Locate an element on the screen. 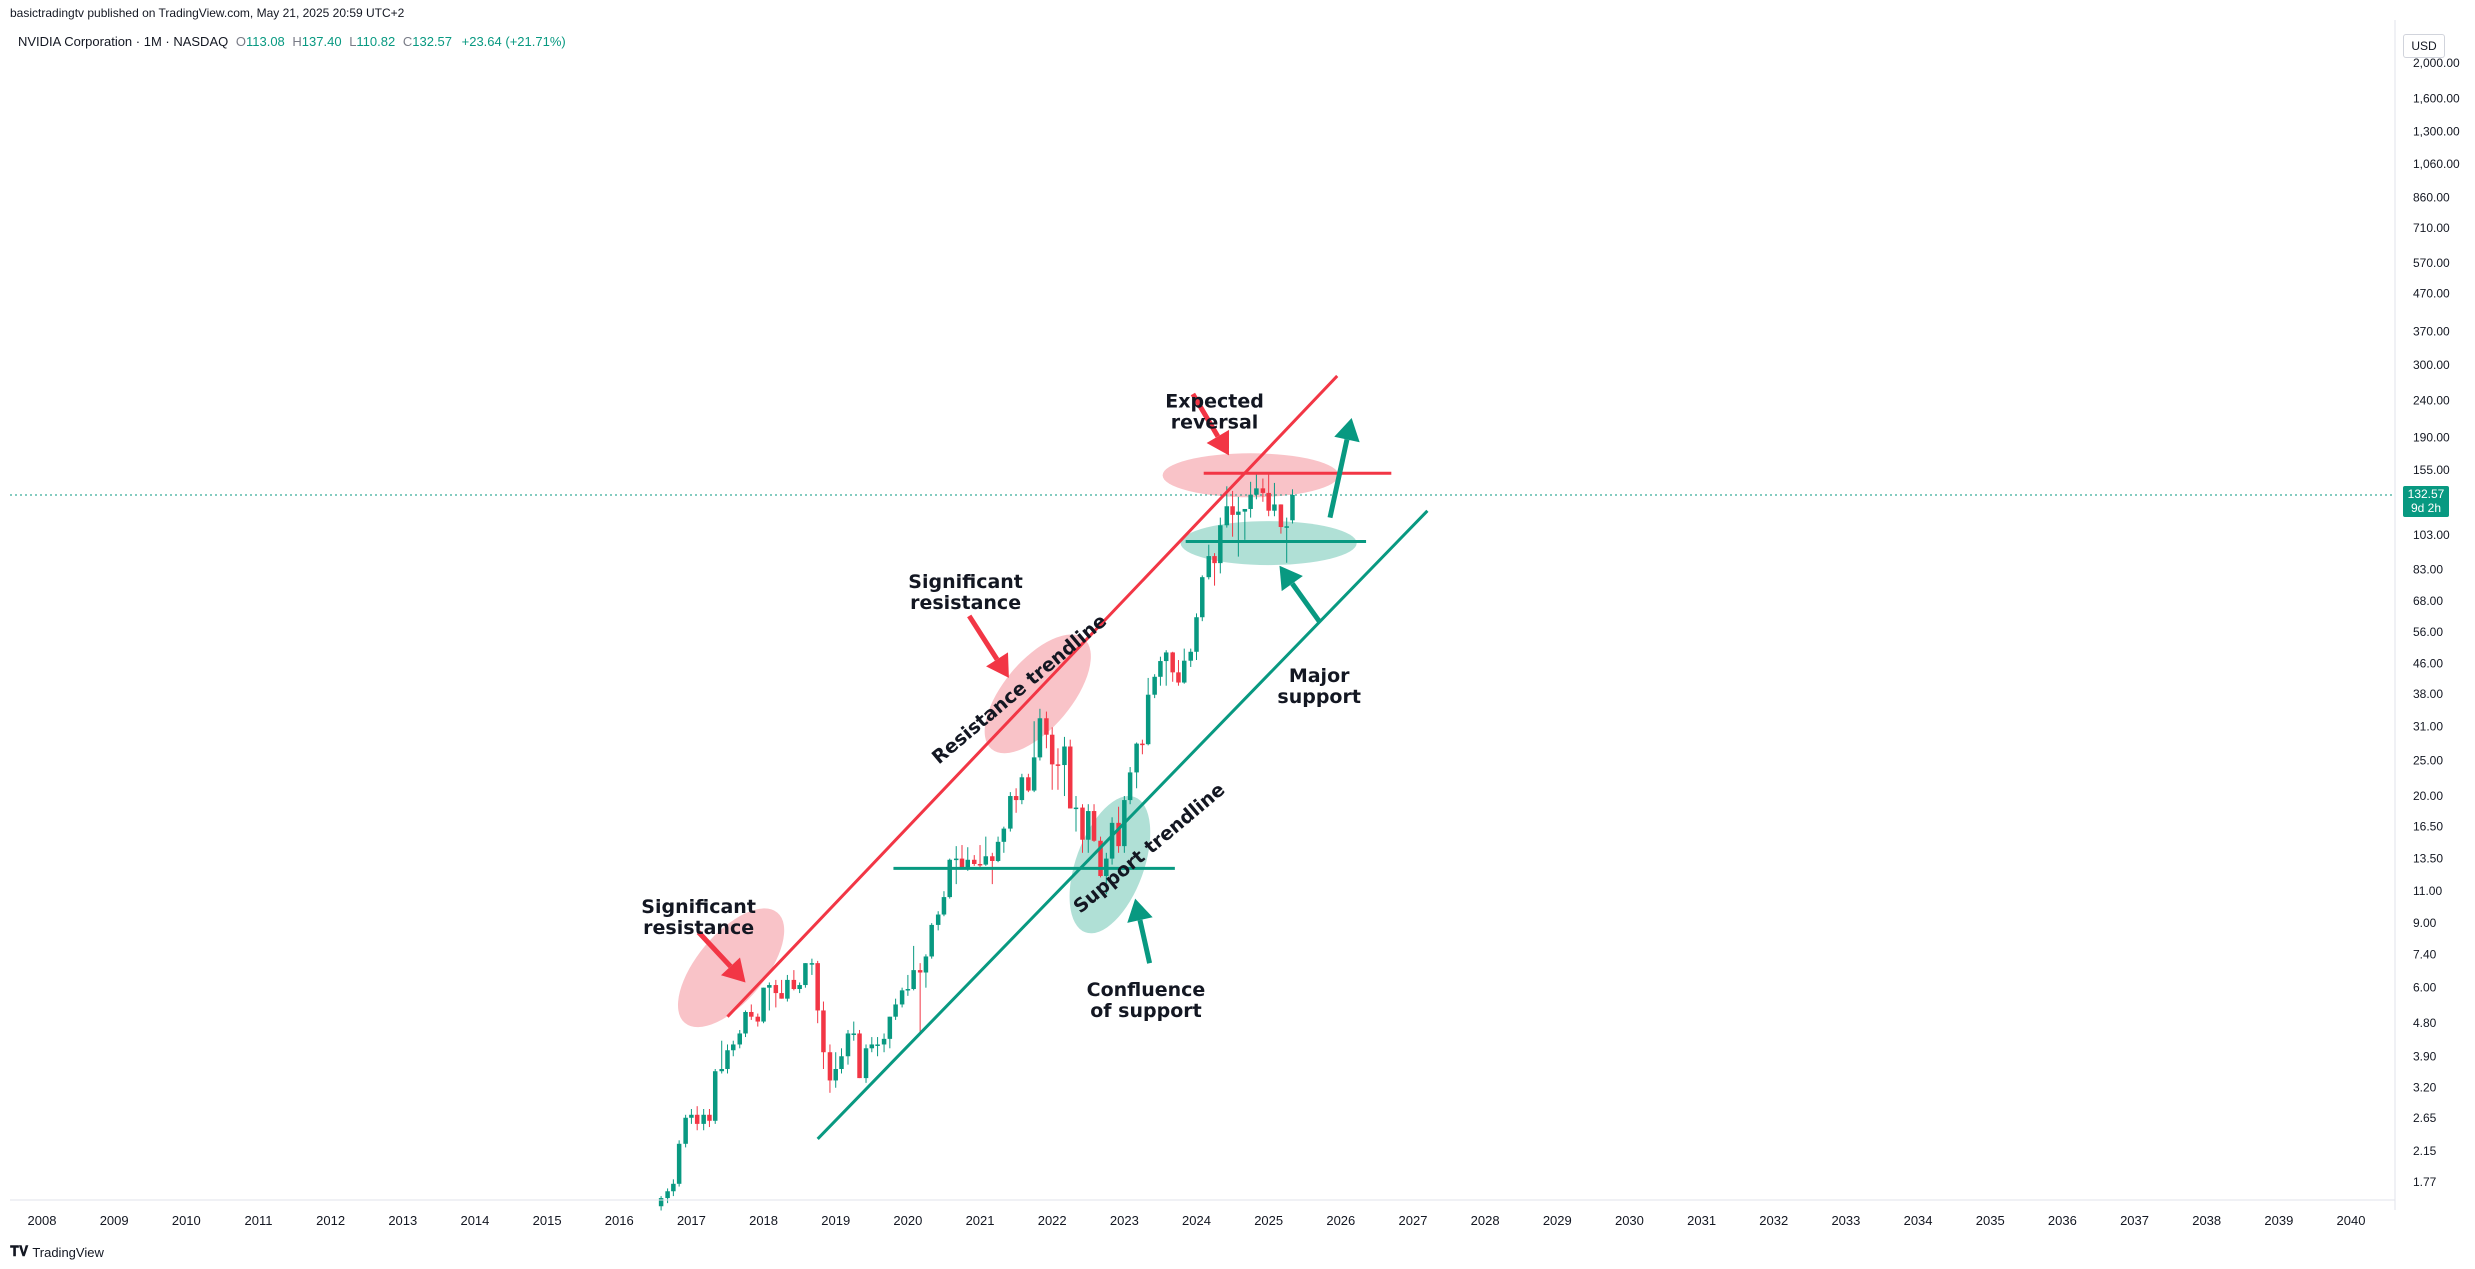 This screenshot has height=1269, width=2475. time-tick-label: 2037 is located at coordinates (2134, 1220).